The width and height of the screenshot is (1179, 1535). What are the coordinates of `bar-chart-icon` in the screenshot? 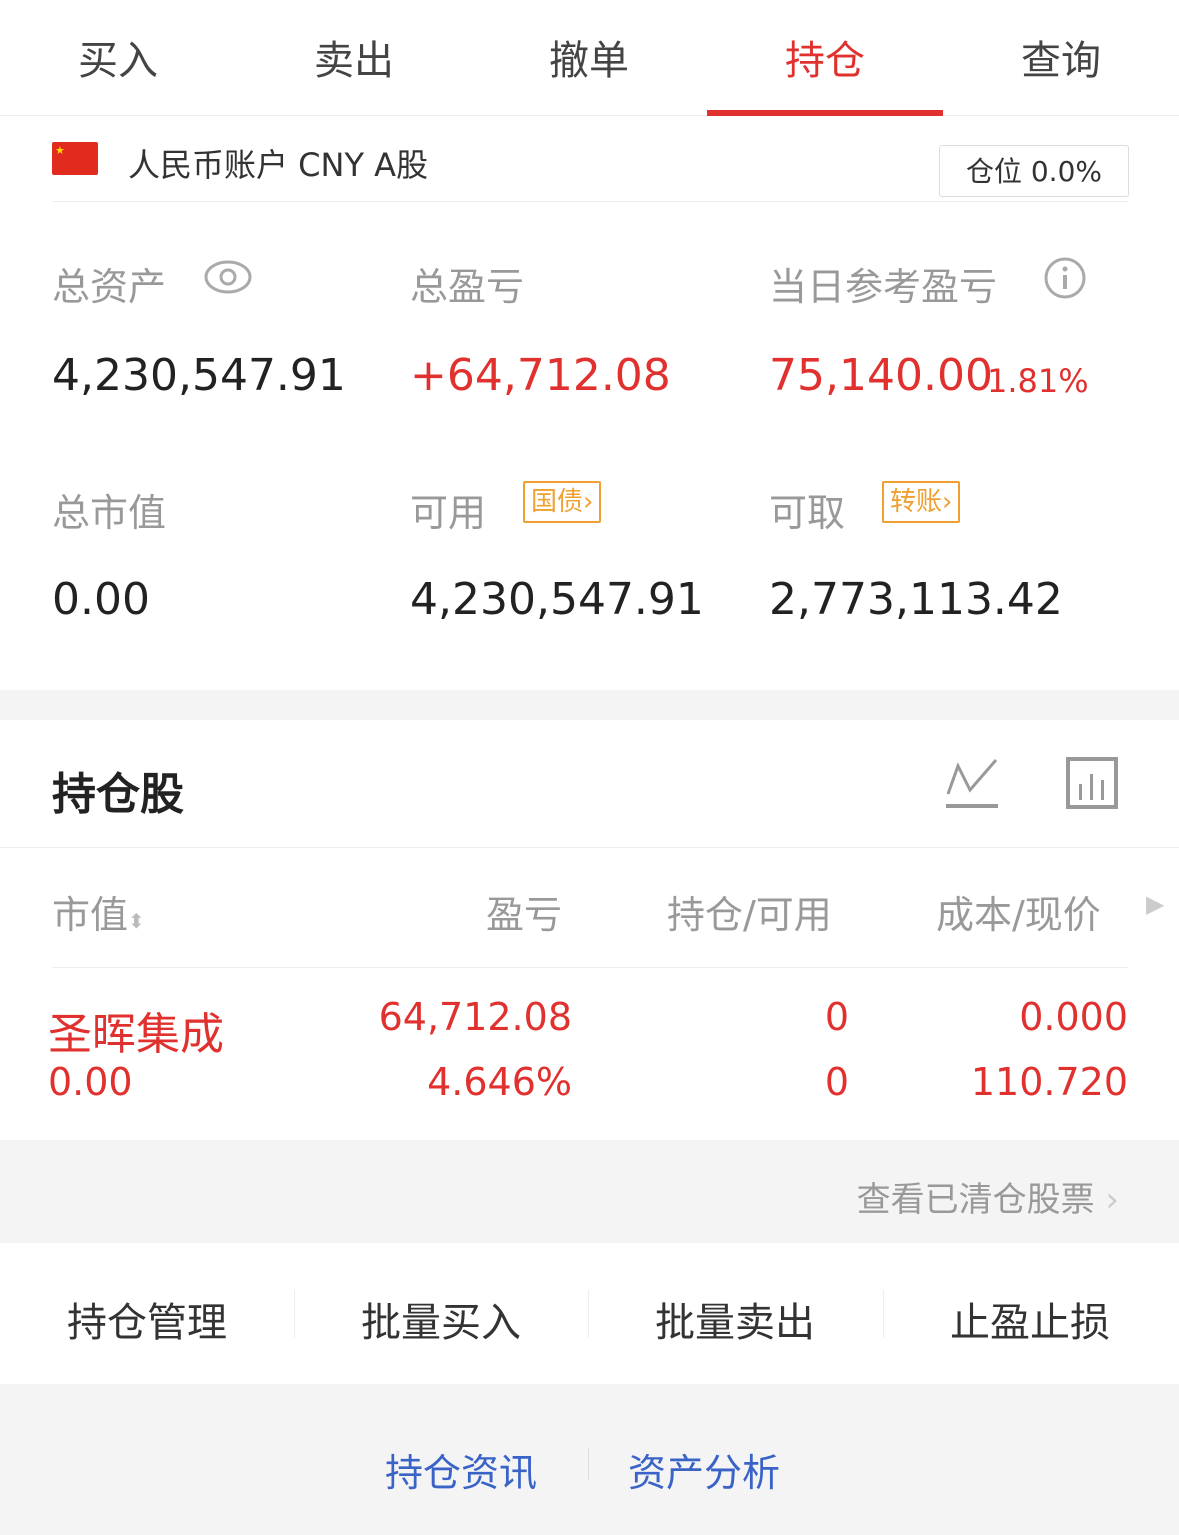 It's located at (1093, 783).